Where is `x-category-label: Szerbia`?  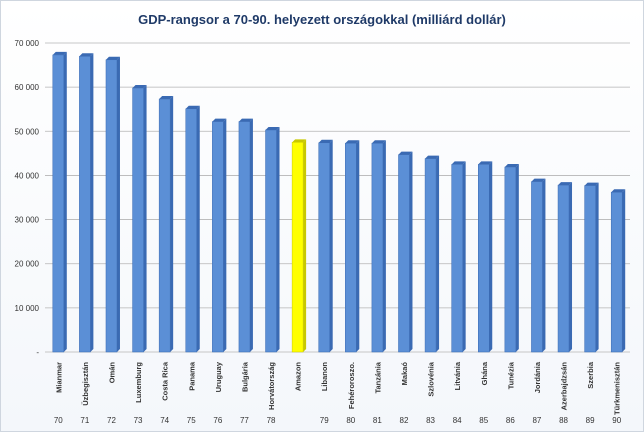 x-category-label: Szerbia is located at coordinates (590, 375).